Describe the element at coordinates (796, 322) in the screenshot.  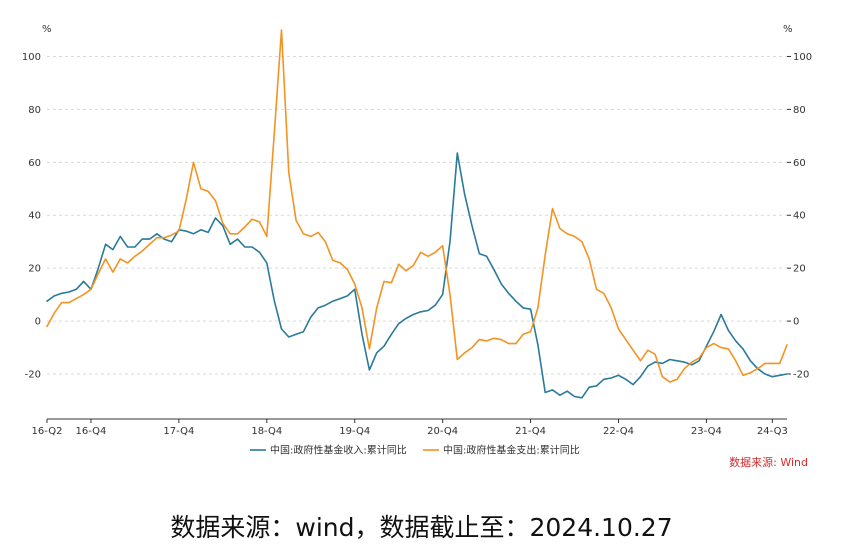
I see `y-tick-label-right: 0` at that location.